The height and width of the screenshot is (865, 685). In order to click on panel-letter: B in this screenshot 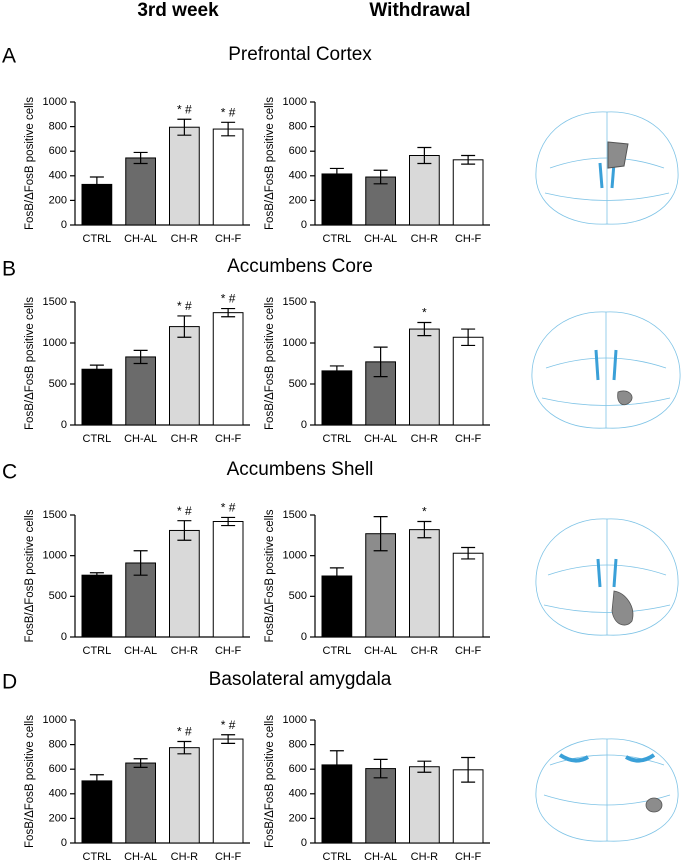, I will do `click(9, 269)`.